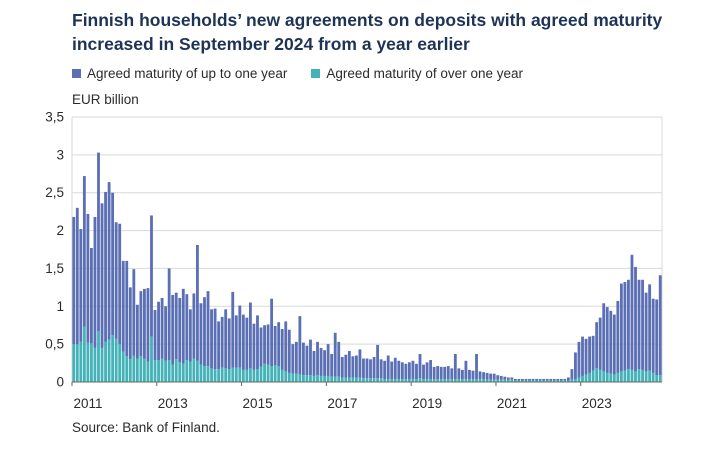  Describe the element at coordinates (54, 344) in the screenshot. I see `y-tick-label: 0,5` at that location.